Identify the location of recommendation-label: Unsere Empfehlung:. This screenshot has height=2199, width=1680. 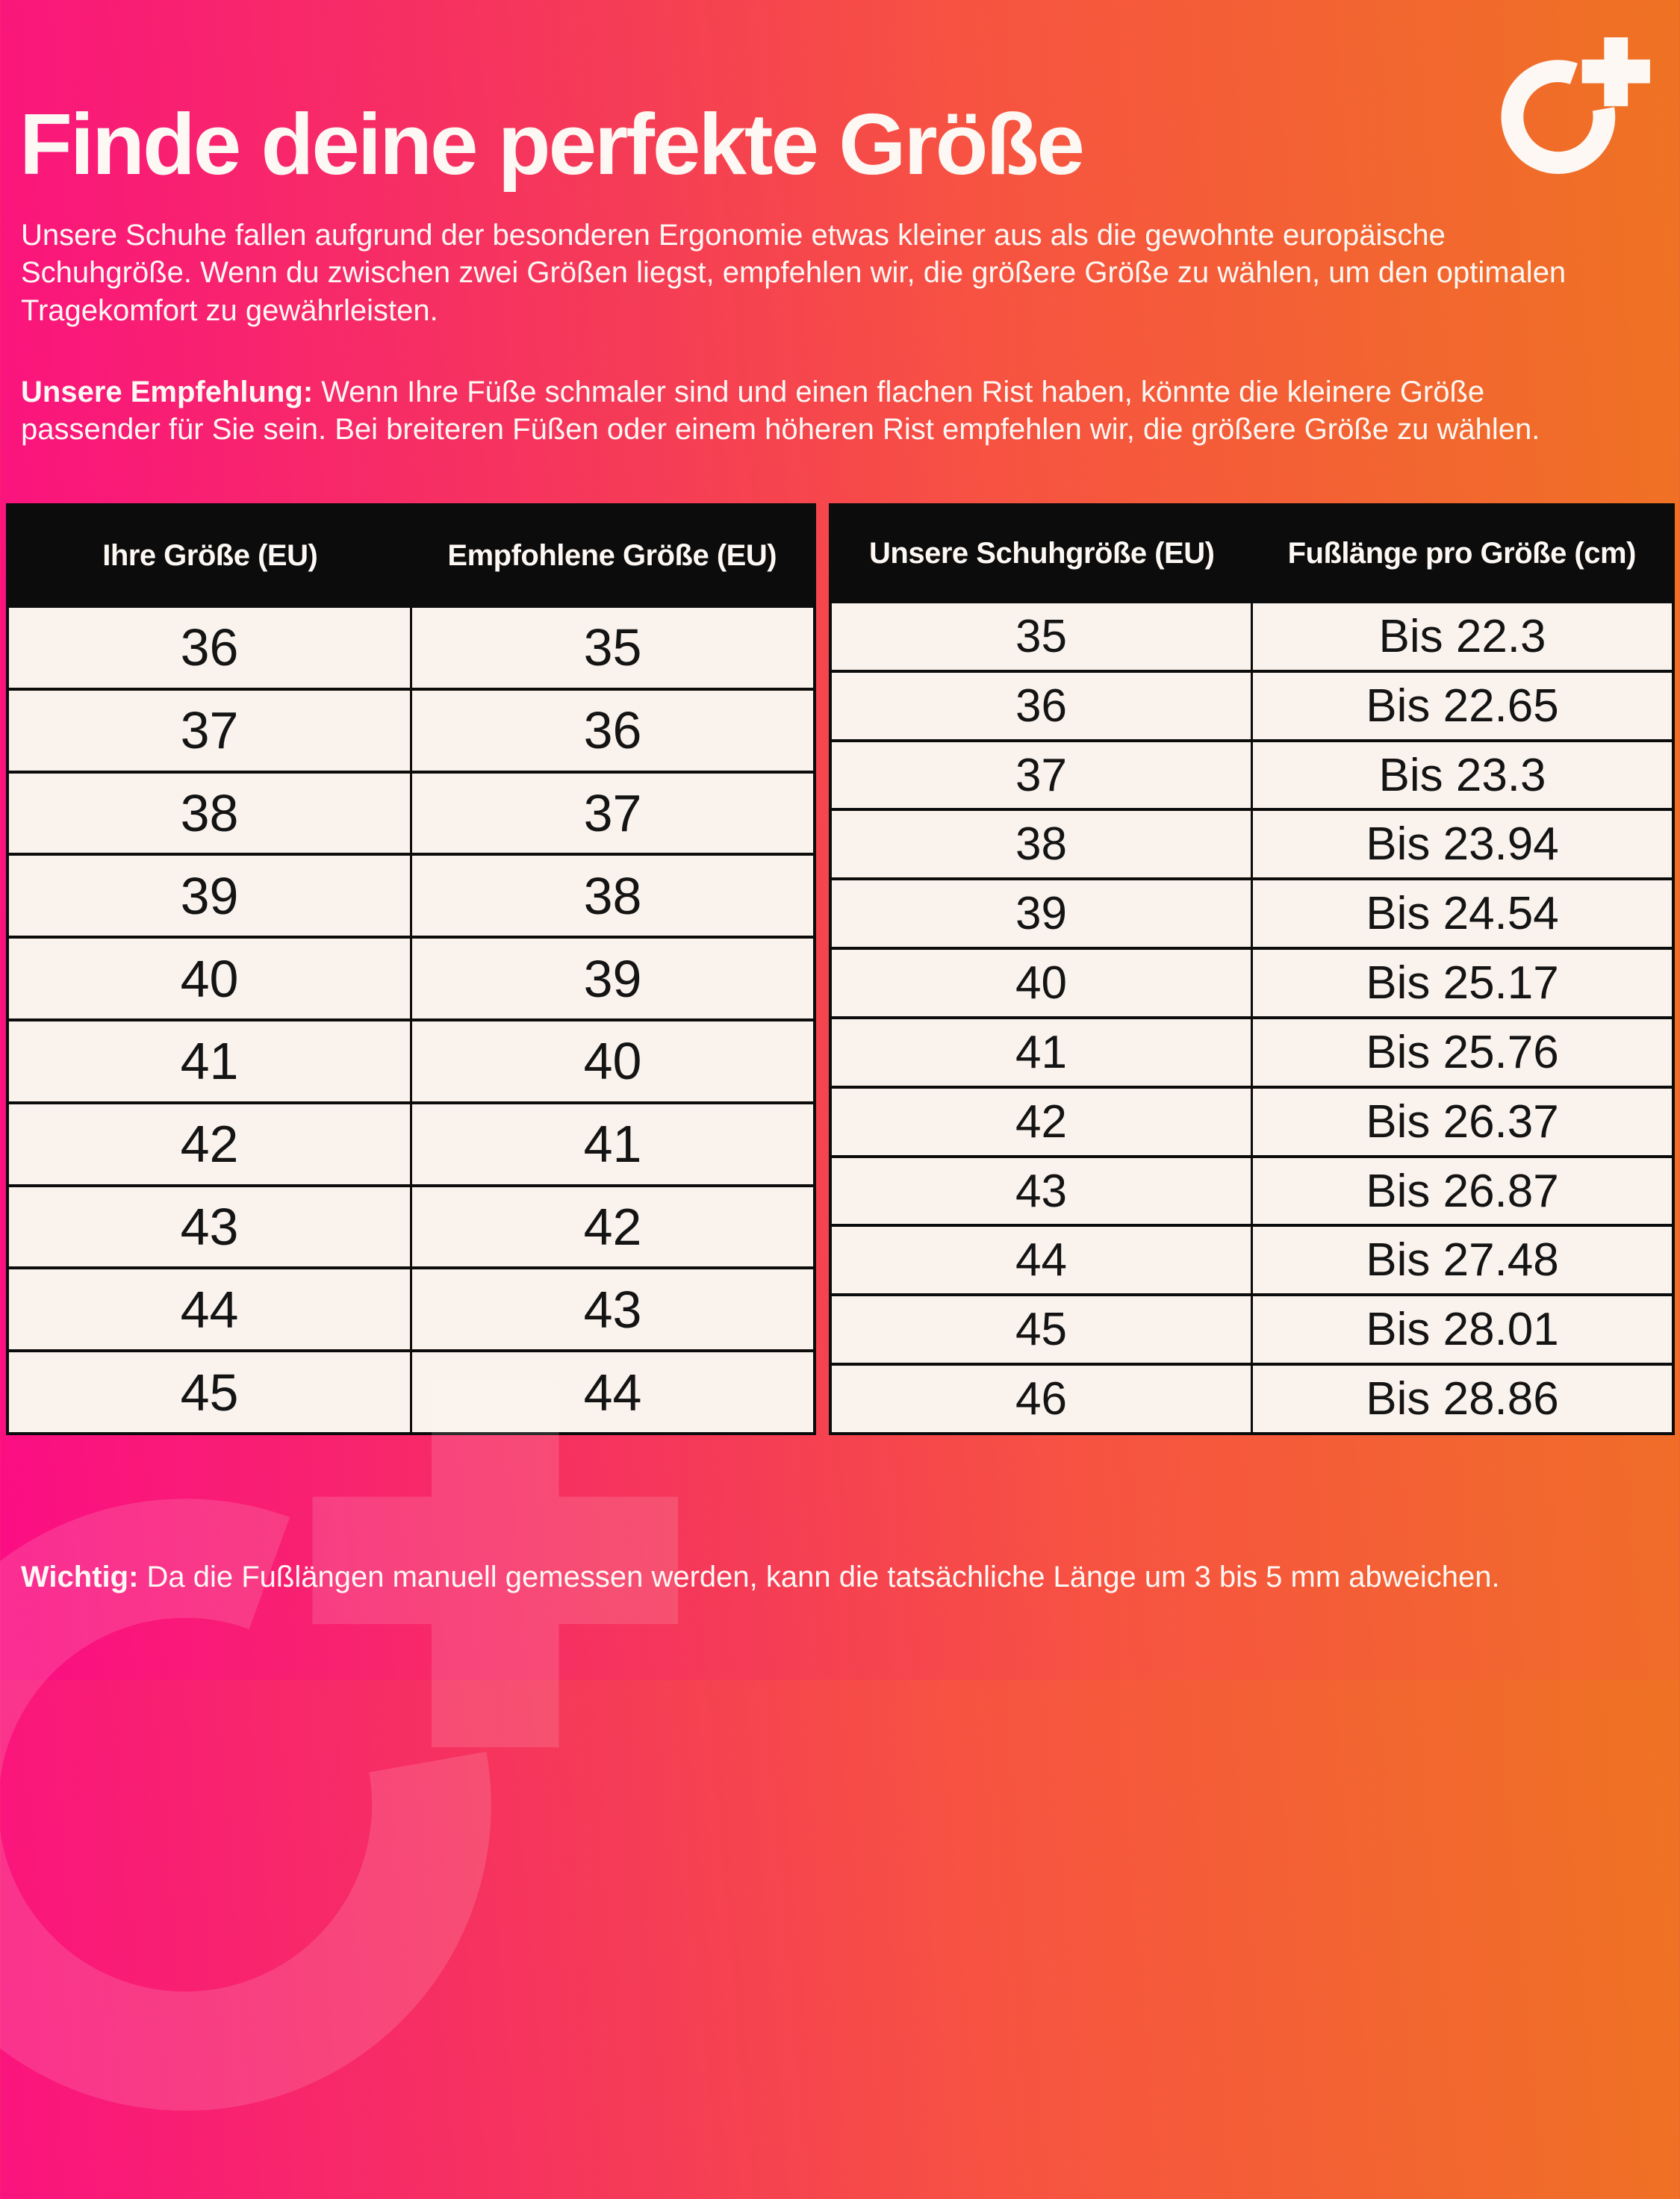
(167, 392).